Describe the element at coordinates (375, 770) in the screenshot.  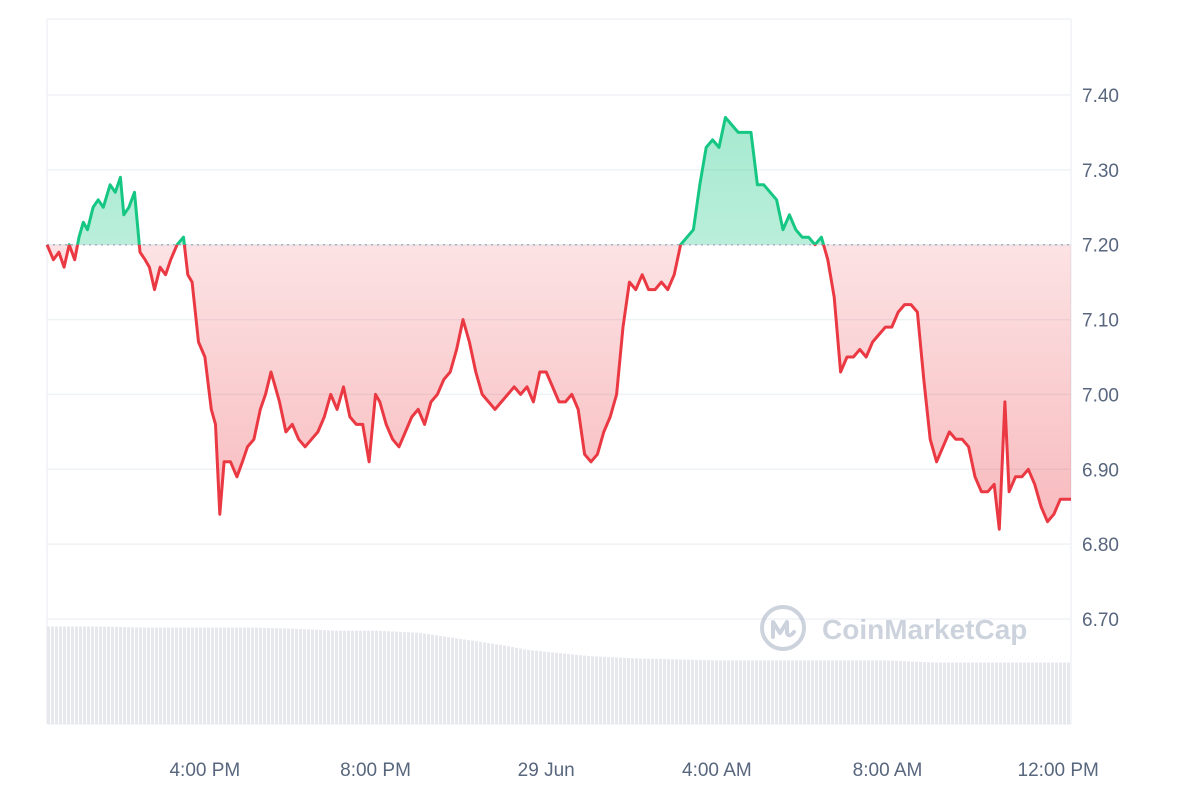
I see `x-tick-label: 8:00 PM` at that location.